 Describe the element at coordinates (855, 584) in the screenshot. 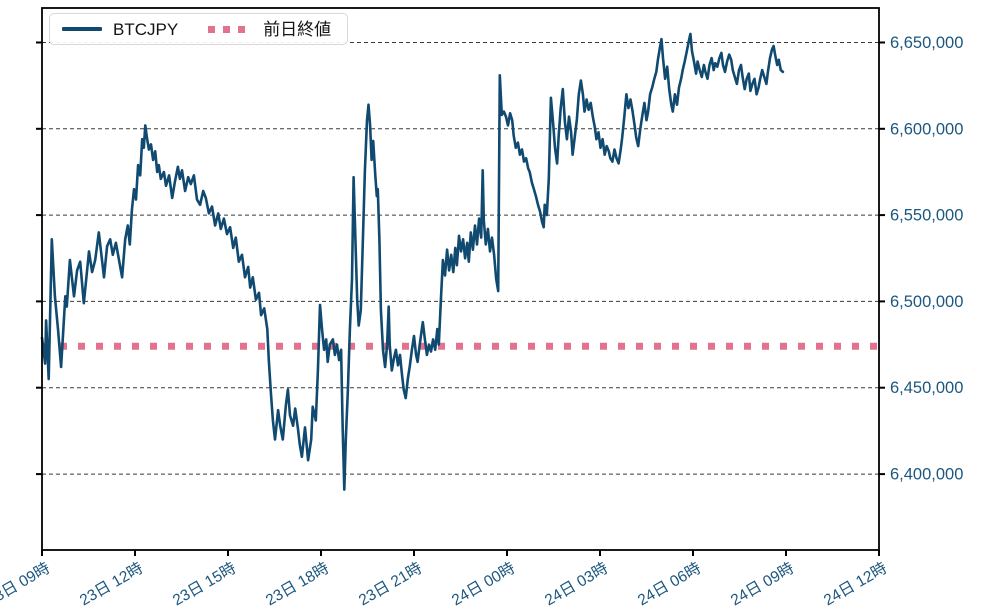

I see `x-tick-label: 24日 12時` at that location.